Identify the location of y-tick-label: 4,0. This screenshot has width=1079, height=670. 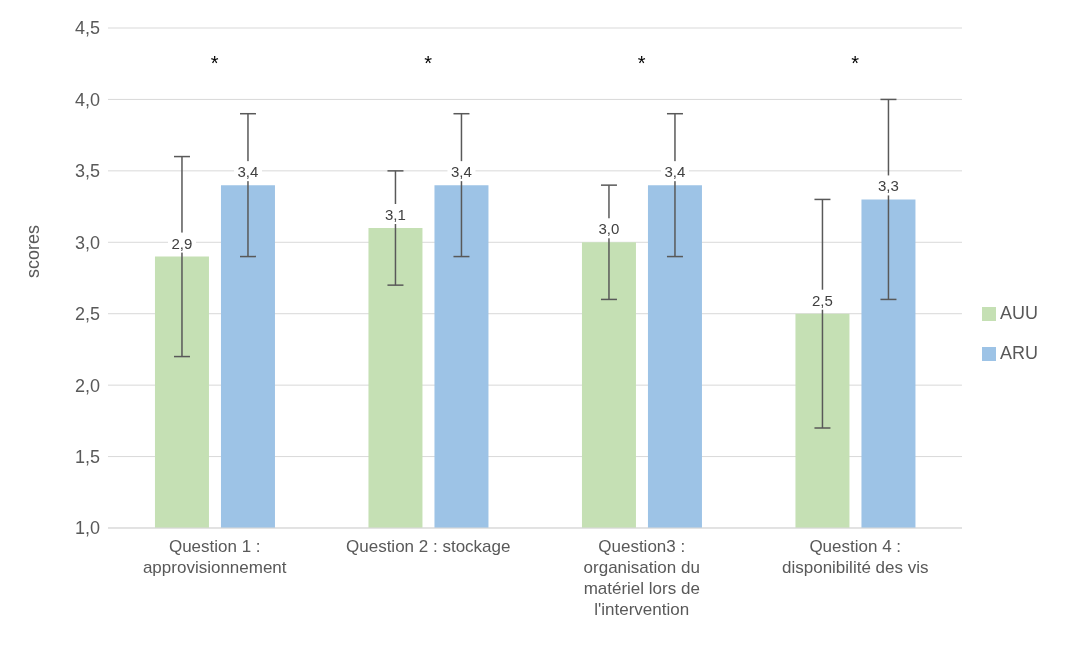
(87, 99).